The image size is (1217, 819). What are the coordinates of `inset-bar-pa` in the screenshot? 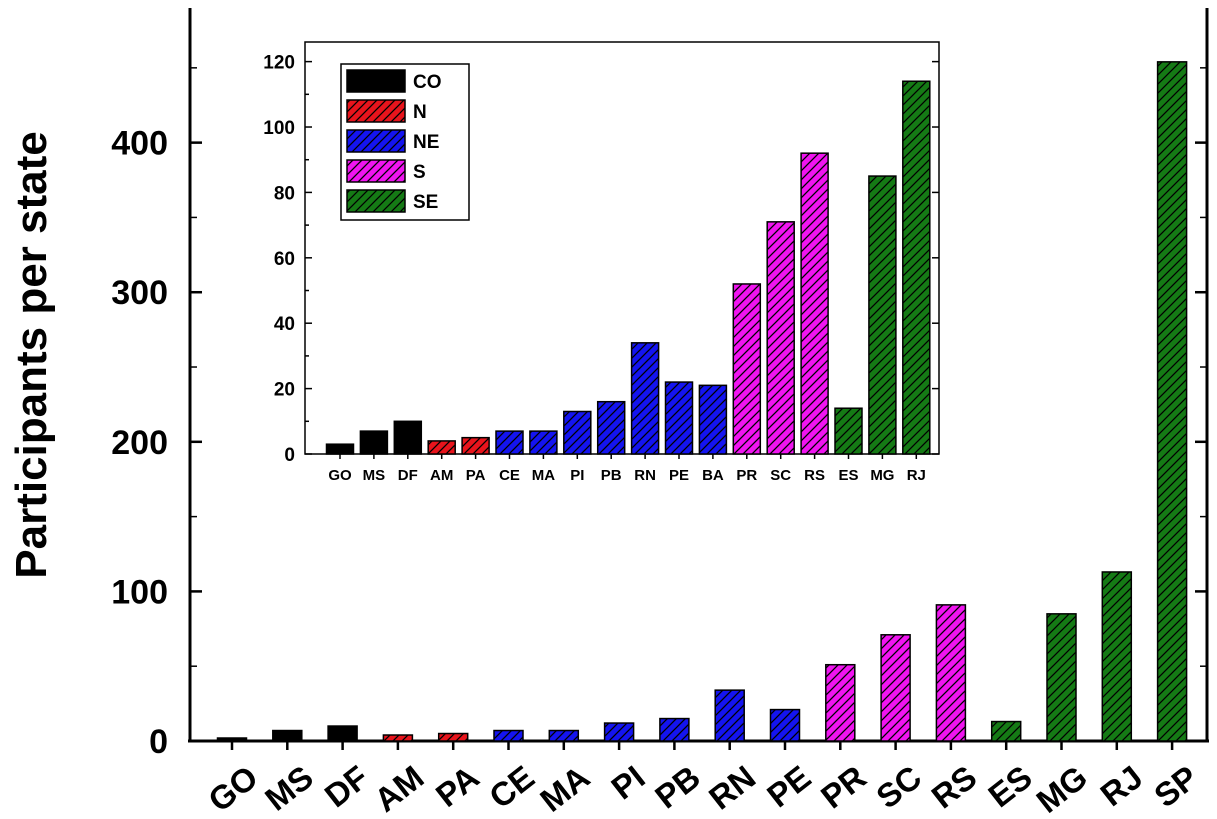 It's located at (475, 445).